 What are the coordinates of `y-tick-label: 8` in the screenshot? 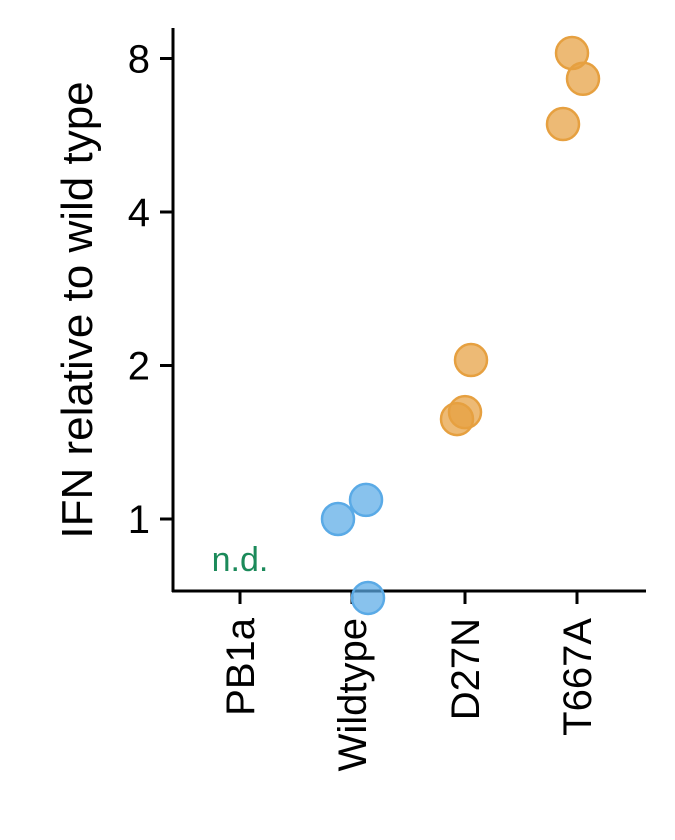 It's located at (139, 60).